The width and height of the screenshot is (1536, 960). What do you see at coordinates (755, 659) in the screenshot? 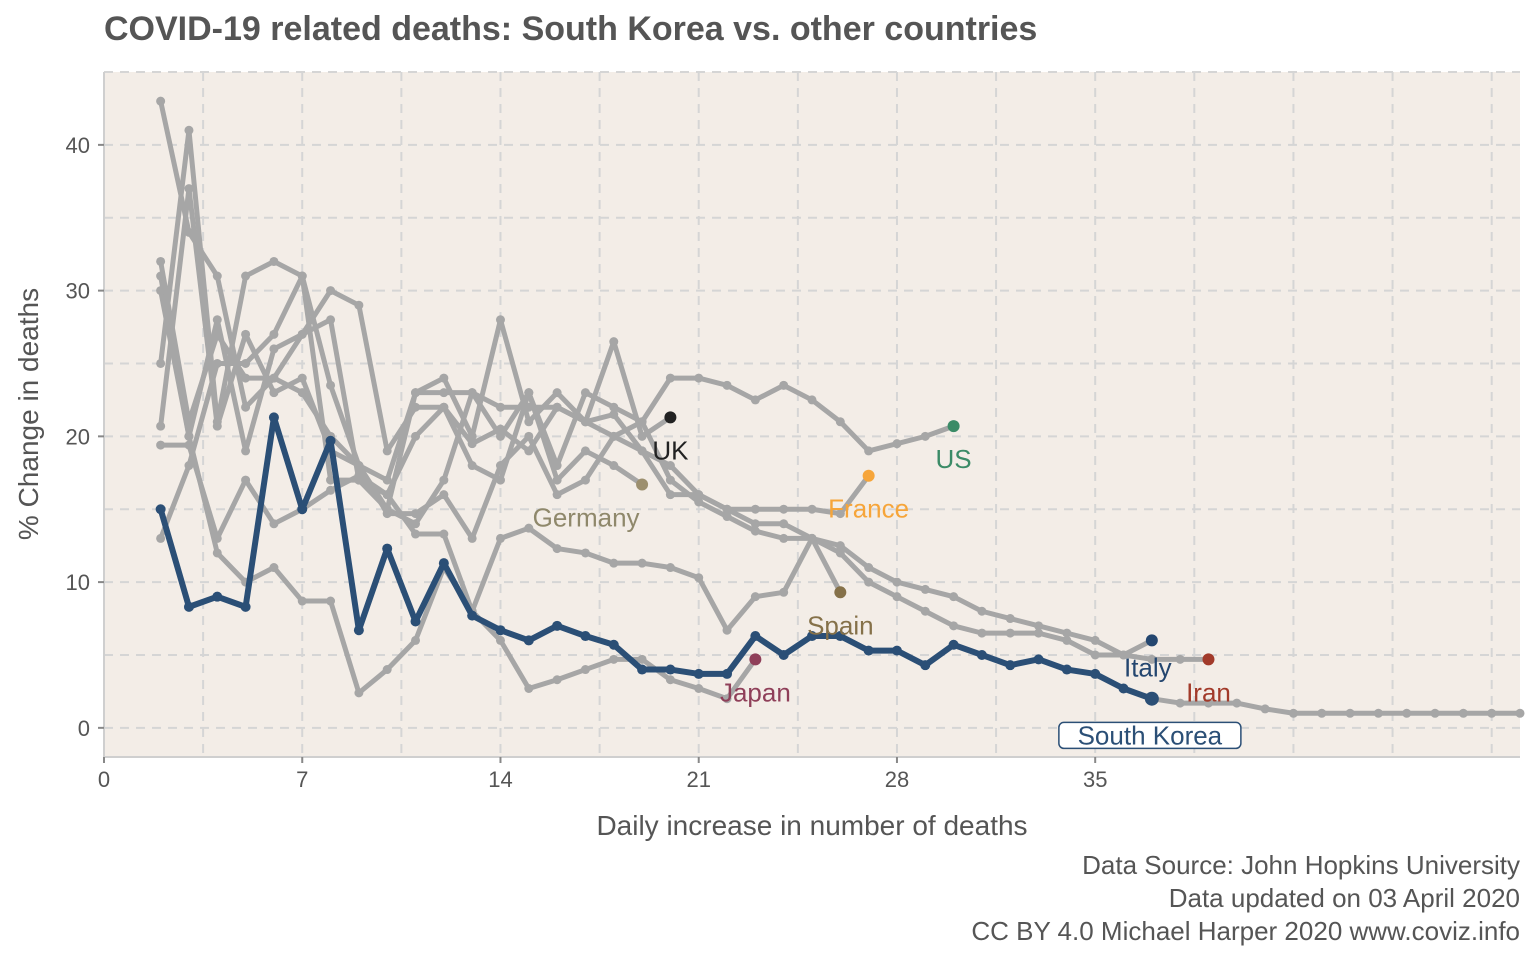
I see `endpoint-japan` at bounding box center [755, 659].